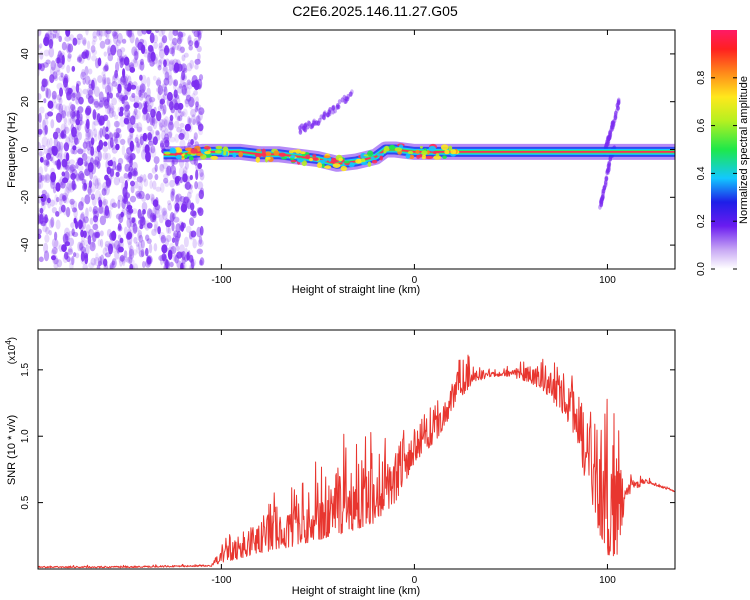  Describe the element at coordinates (25, 102) in the screenshot. I see `spectrogram-y-tick-label: 20` at that location.